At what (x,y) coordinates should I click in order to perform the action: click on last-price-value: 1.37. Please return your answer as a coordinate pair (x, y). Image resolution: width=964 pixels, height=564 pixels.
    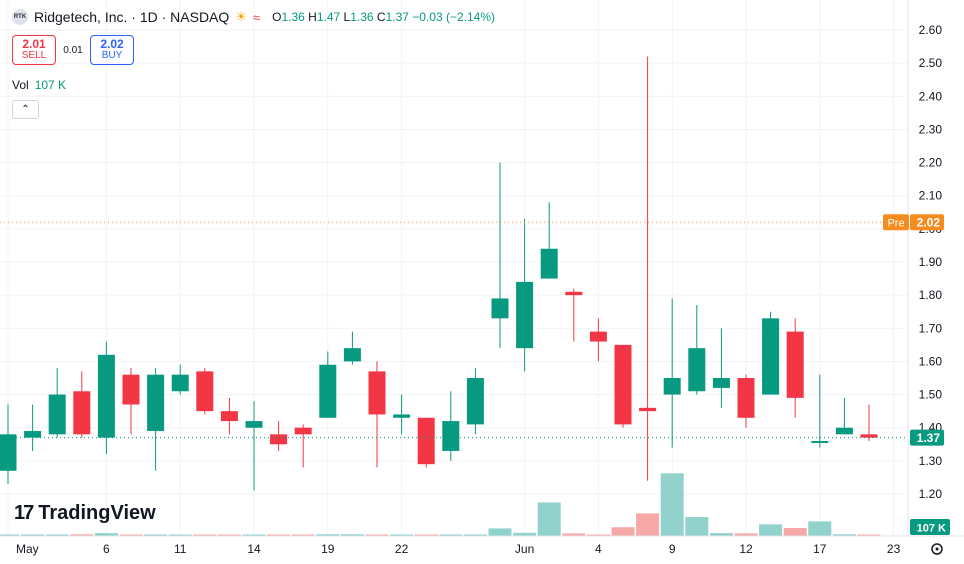
    Looking at the image, I should click on (929, 438).